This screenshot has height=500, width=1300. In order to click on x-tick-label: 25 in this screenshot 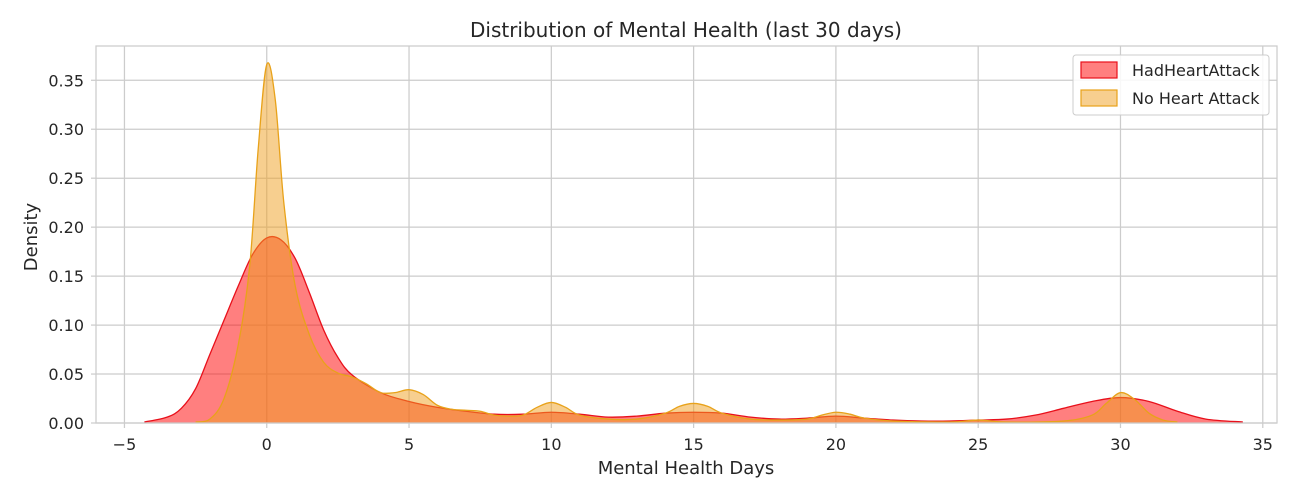, I will do `click(978, 444)`.